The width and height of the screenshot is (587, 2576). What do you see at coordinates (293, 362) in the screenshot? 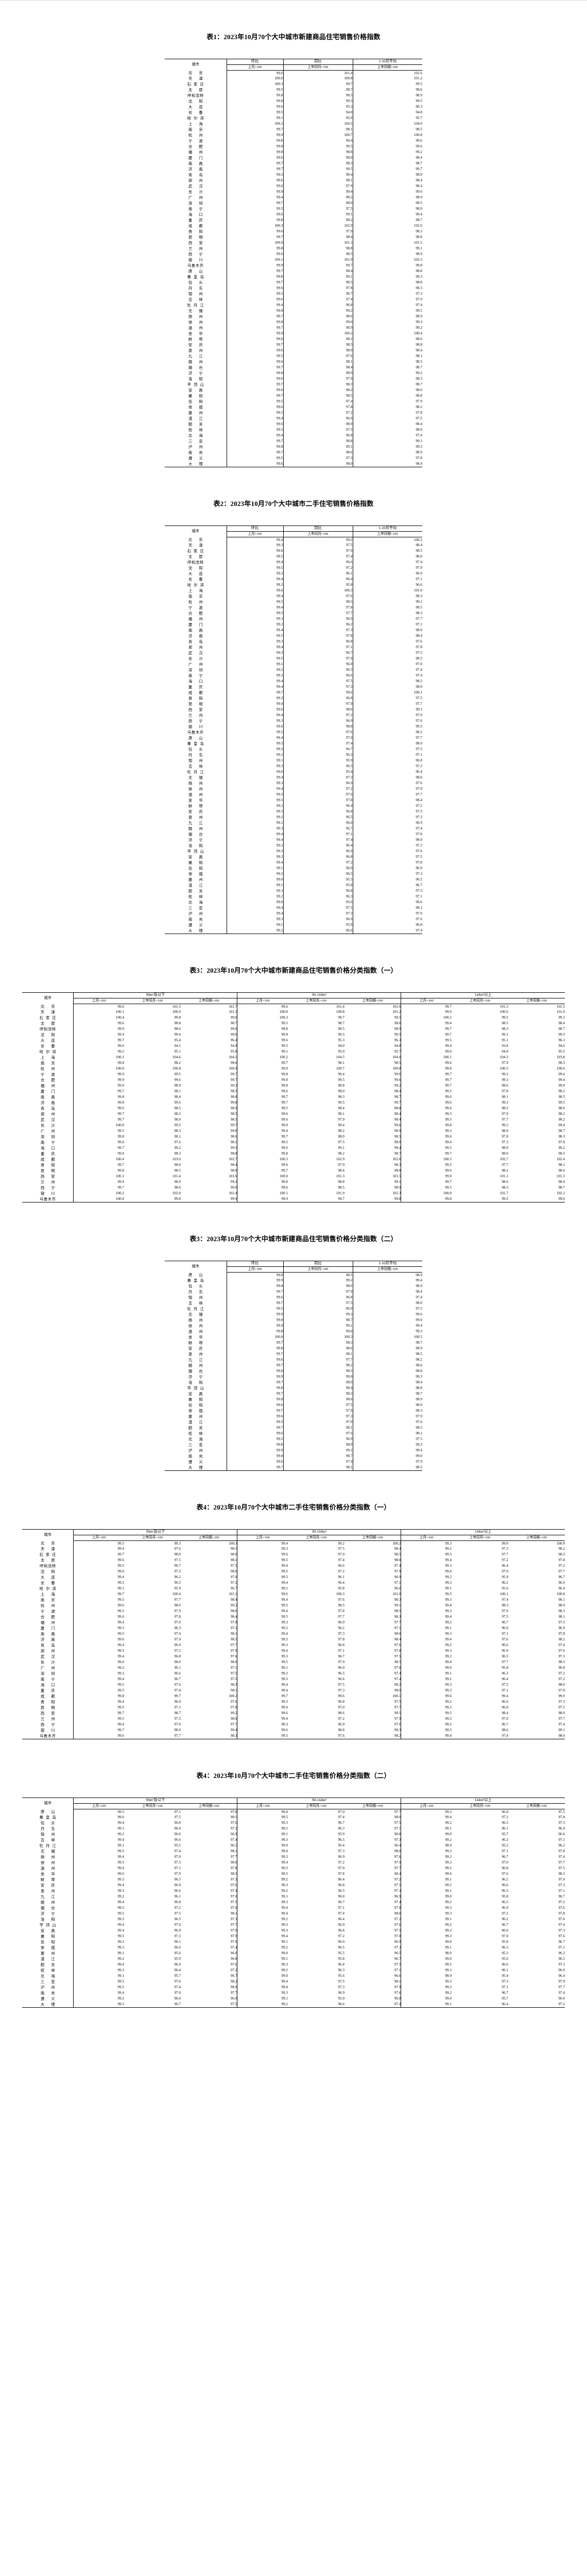
I see `table-row: 赣州 99.6 98.1 98.5` at bounding box center [293, 362].